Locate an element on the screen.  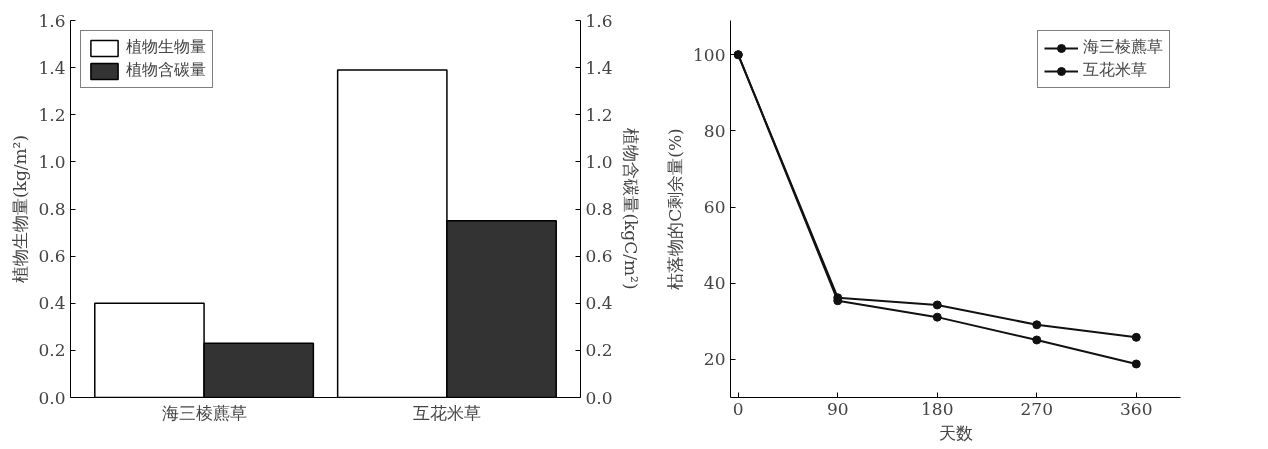
y2-tick-label: 1.0 is located at coordinates (599, 161).